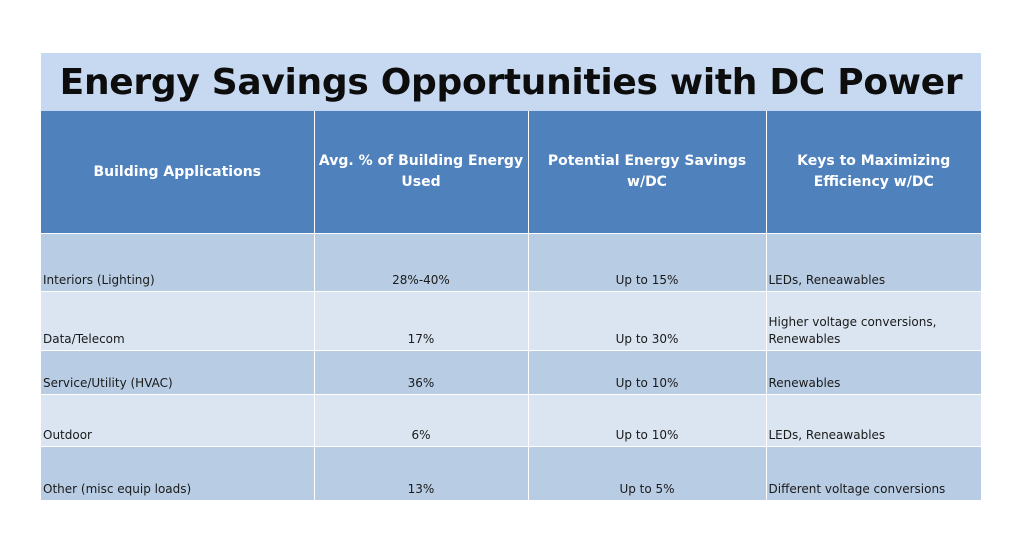 The height and width of the screenshot is (546, 1024). Describe the element at coordinates (647, 172) in the screenshot. I see `header-potential-savings: Potential Energy Savings w/DC` at that location.